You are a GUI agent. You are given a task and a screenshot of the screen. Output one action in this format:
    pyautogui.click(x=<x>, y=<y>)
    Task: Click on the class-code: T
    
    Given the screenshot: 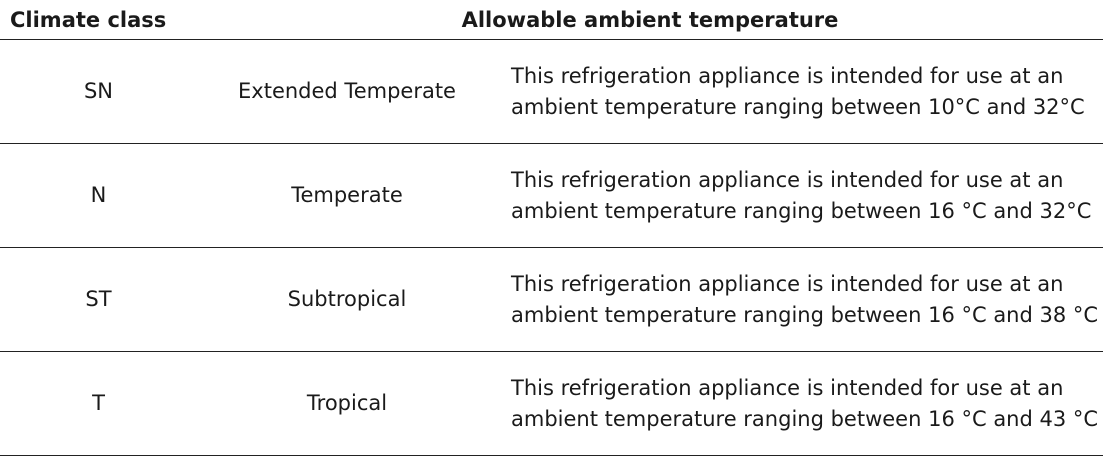 What is the action you would take?
    pyautogui.click(x=98, y=403)
    